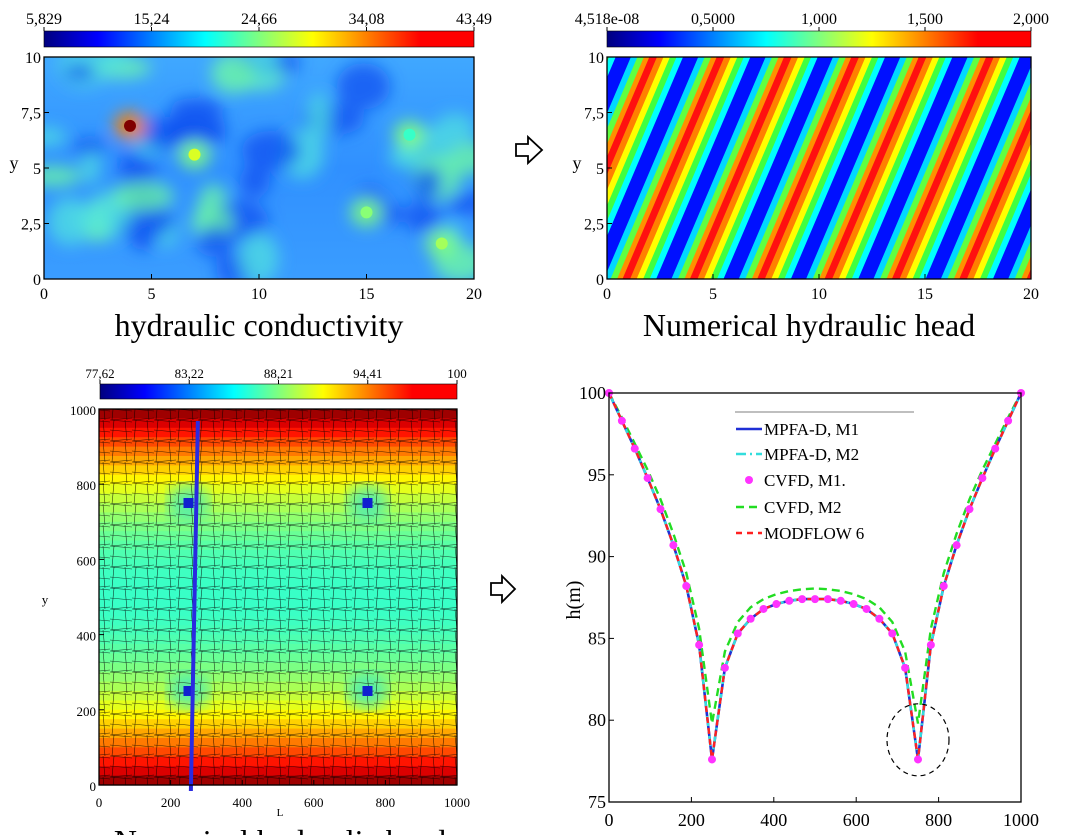  What do you see at coordinates (99, 373) in the screenshot?
I see `mesh-colorbar-tick-label: 77,62` at bounding box center [99, 373].